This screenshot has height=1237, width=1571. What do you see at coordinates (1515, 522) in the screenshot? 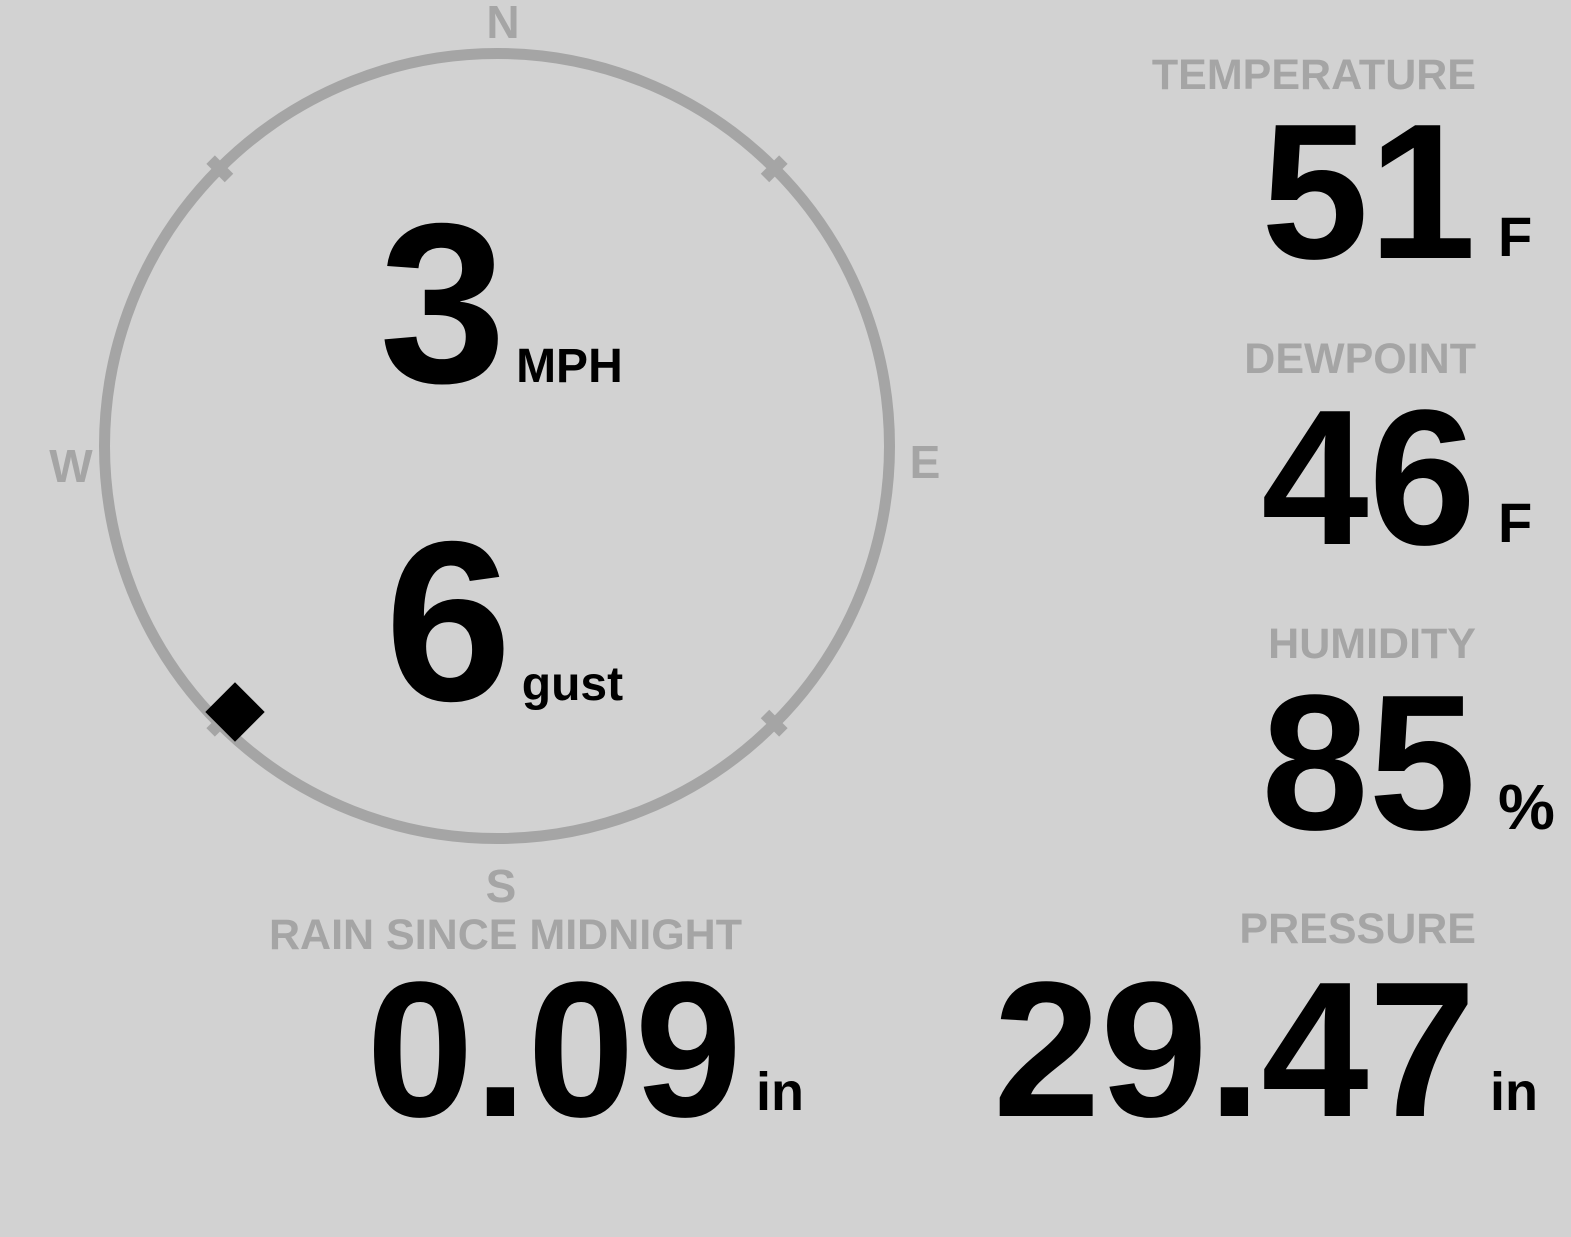
I see `dewpoint-unit: F` at bounding box center [1515, 522].